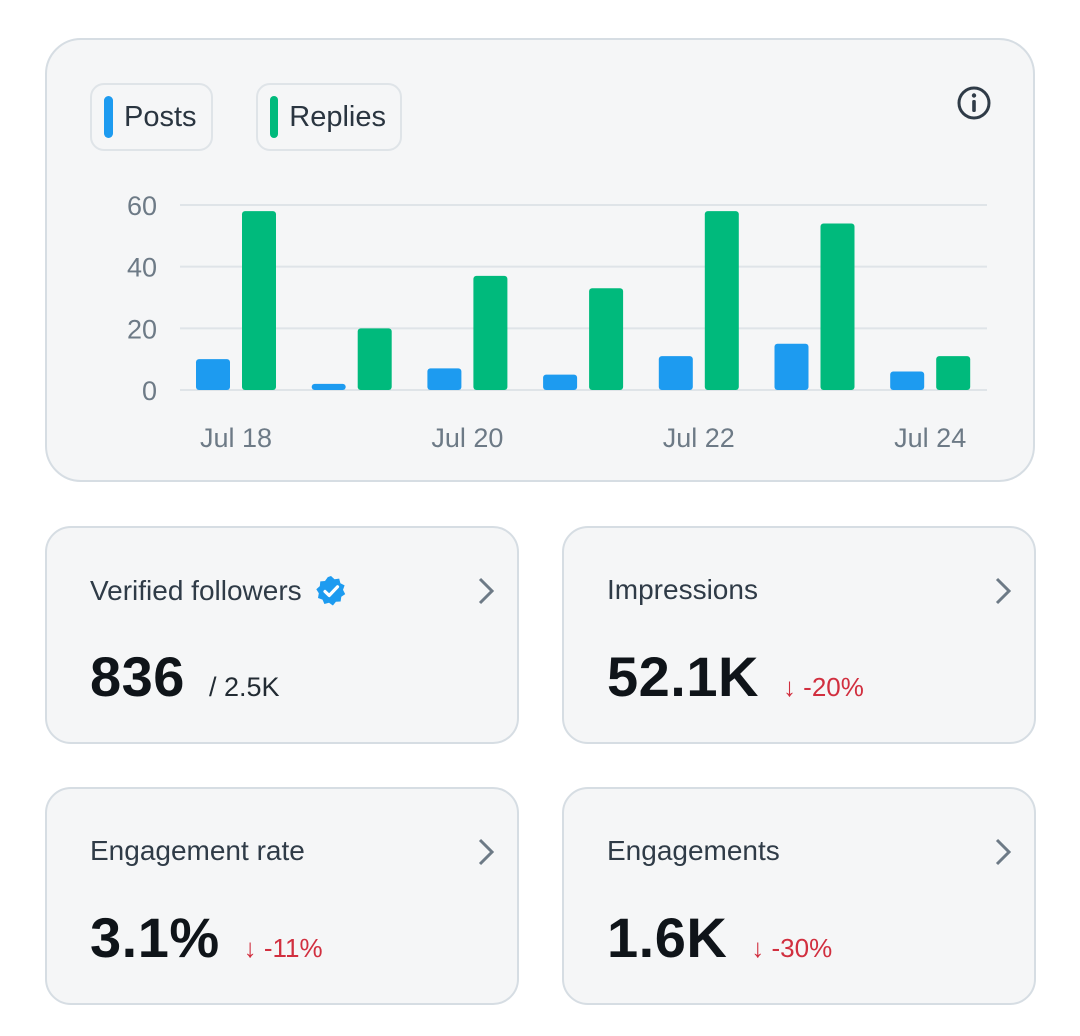 The width and height of the screenshot is (1080, 1036). Describe the element at coordinates (930, 438) in the screenshot. I see `x-tick-label: Jul 24` at that location.